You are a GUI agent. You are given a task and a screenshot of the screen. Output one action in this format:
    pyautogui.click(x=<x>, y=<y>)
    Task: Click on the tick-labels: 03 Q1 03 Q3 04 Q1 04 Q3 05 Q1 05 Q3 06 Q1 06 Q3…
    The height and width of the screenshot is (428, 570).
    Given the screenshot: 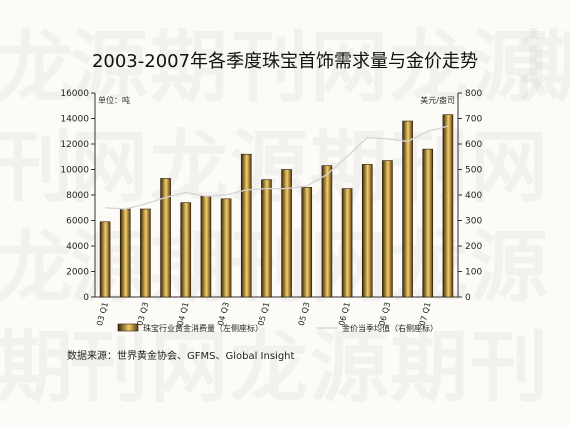 What is the action you would take?
    pyautogui.click(x=264, y=314)
    